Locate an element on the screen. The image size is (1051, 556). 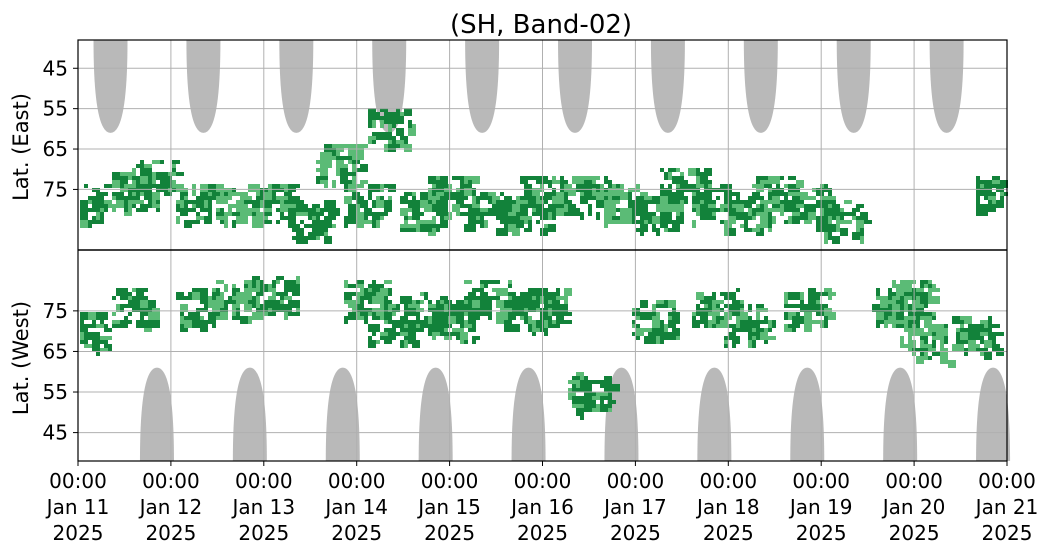
x-tick-year: 2025 is located at coordinates (356, 533).